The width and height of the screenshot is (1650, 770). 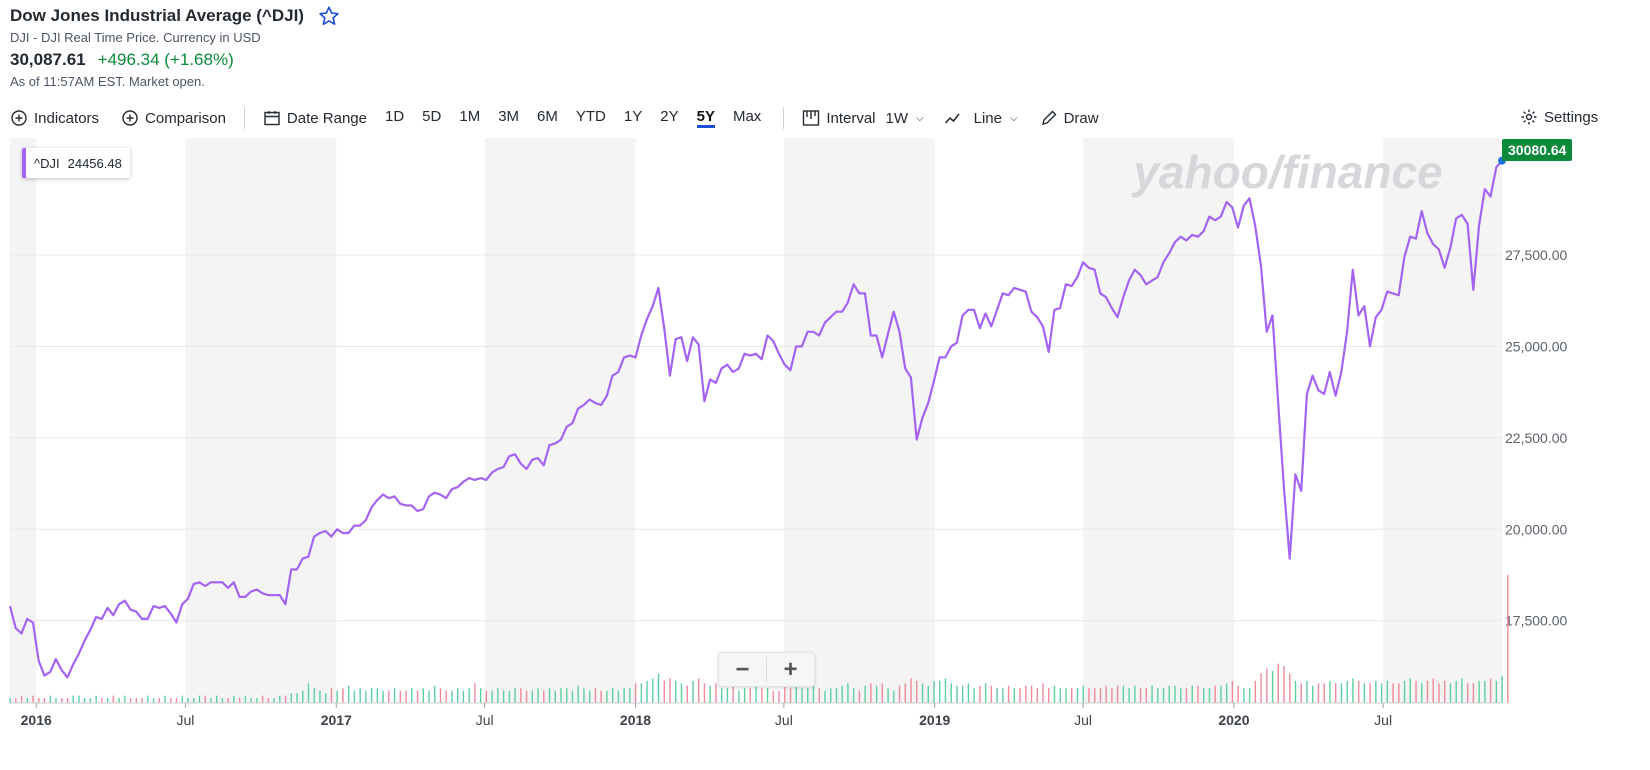 What do you see at coordinates (394, 116) in the screenshot?
I see `timeframe-1d: 1D` at bounding box center [394, 116].